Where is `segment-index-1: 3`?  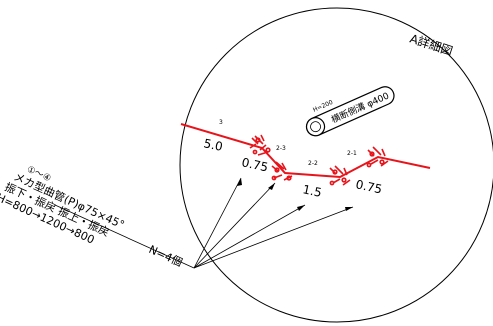 segment-index-1: 3 is located at coordinates (221, 122).